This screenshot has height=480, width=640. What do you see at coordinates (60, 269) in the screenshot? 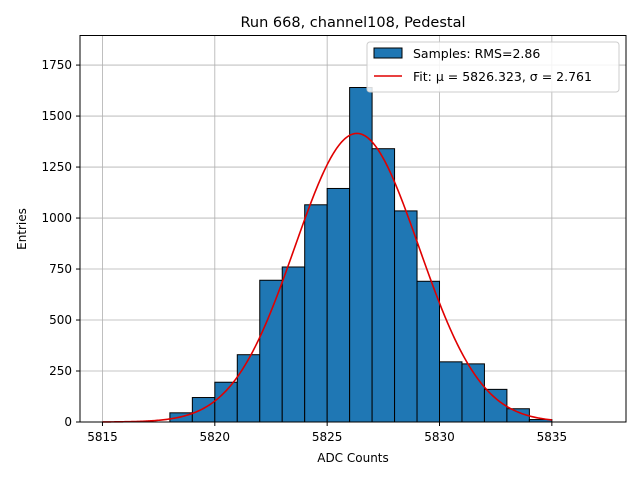
I see `y-tick-label: 750` at bounding box center [60, 269].